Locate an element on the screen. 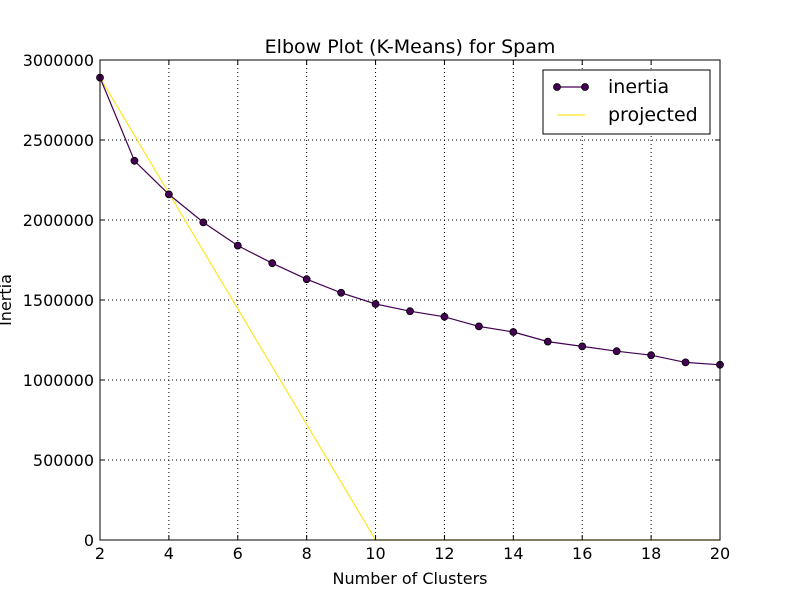 This screenshot has height=600, width=800. y-tick-label: 500000 is located at coordinates (63, 460).